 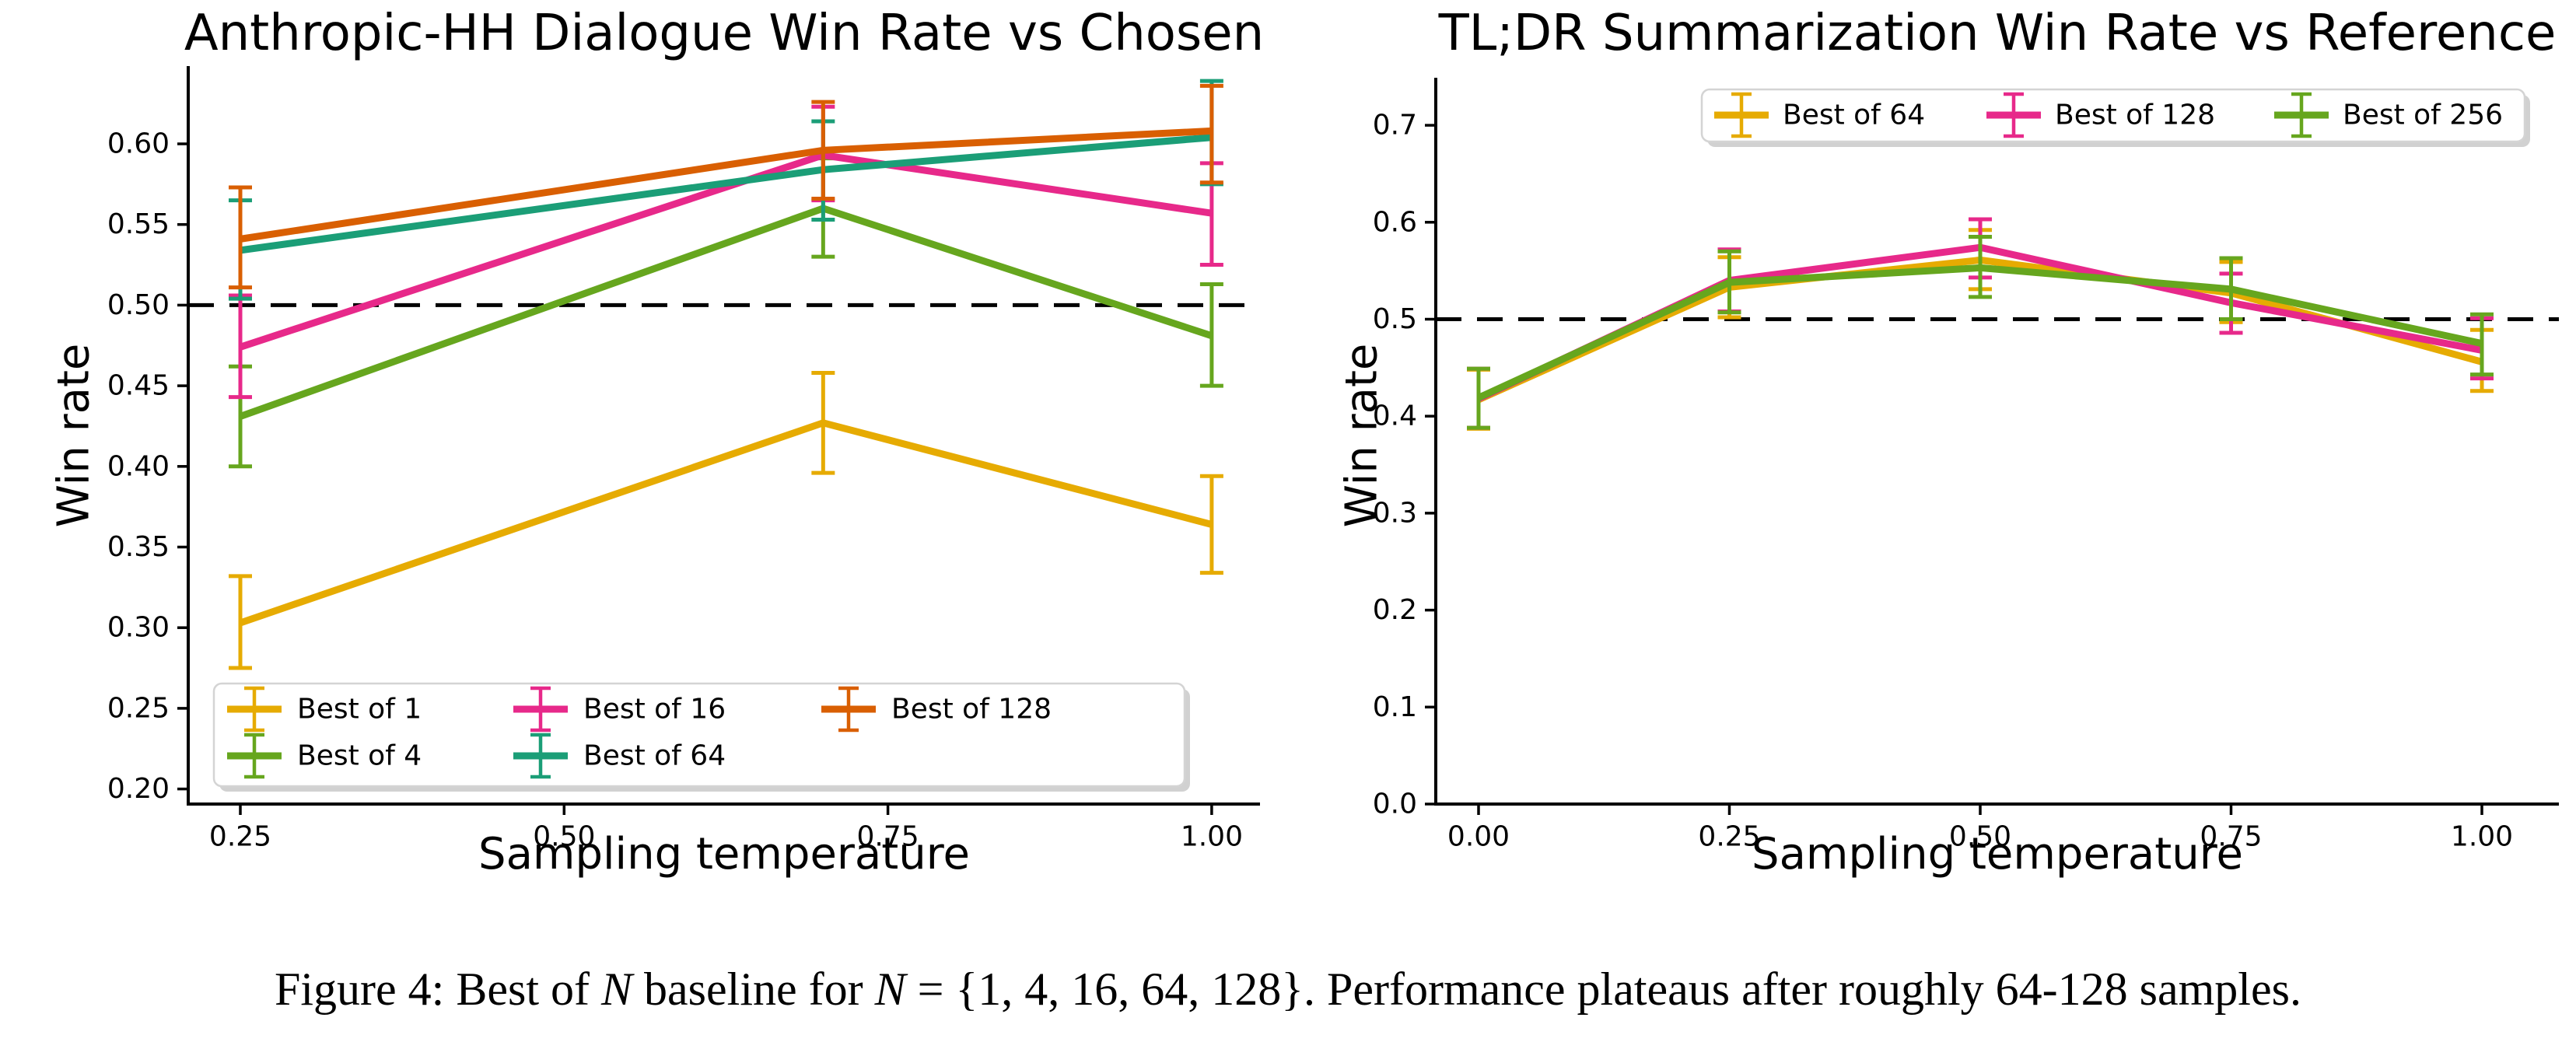 What do you see at coordinates (1997, 854) in the screenshot?
I see `right-x-axis-label: Sampling temperature` at bounding box center [1997, 854].